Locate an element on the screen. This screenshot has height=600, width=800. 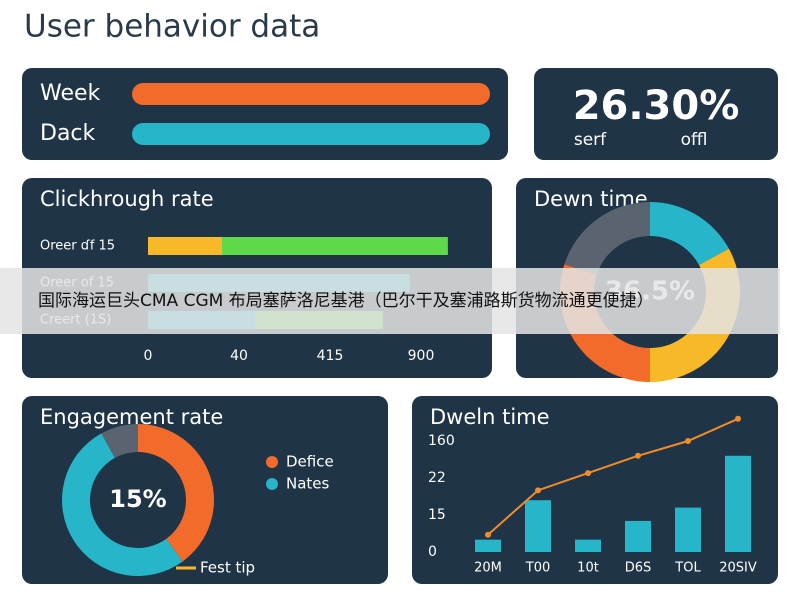
y-tick-label: 160 is located at coordinates (441, 441).